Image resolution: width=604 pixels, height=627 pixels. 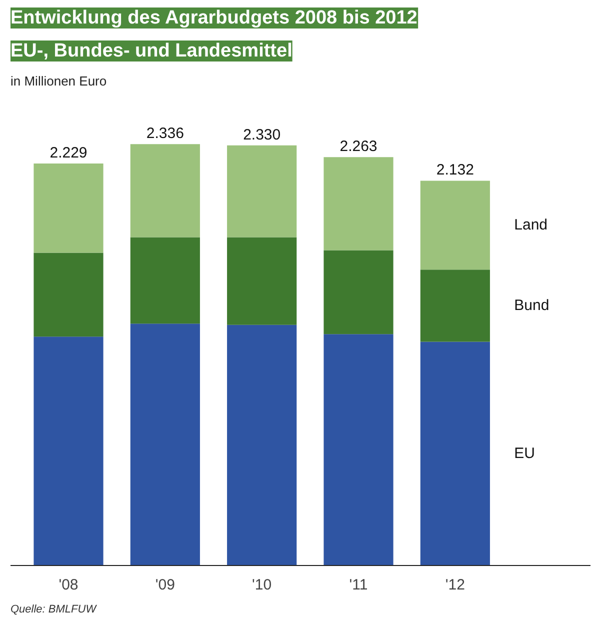 I want to click on x-tick-label: '10, so click(x=262, y=585).